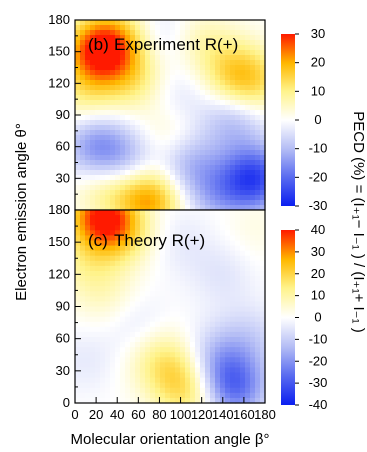  I want to click on x-tick-label: 160, so click(244, 414).